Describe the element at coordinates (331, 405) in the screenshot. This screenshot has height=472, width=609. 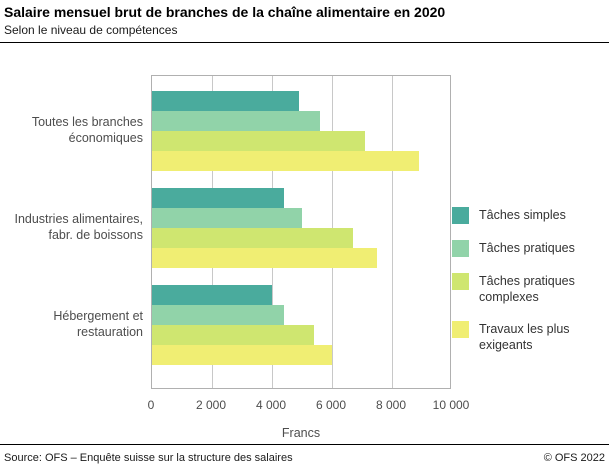
I see `x-tick-label: 6 000` at that location.